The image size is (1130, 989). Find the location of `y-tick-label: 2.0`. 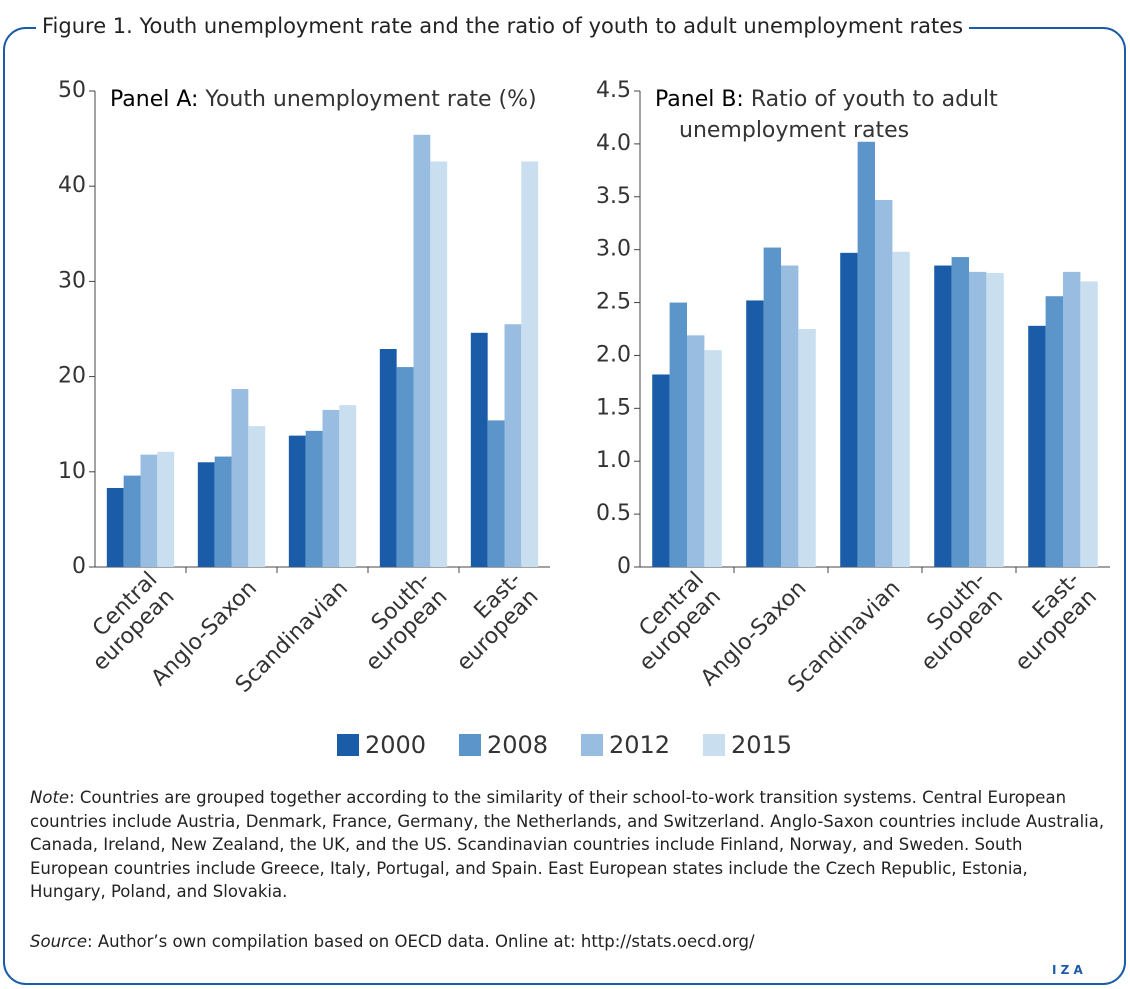

y-tick-label: 2.0 is located at coordinates (613, 354).